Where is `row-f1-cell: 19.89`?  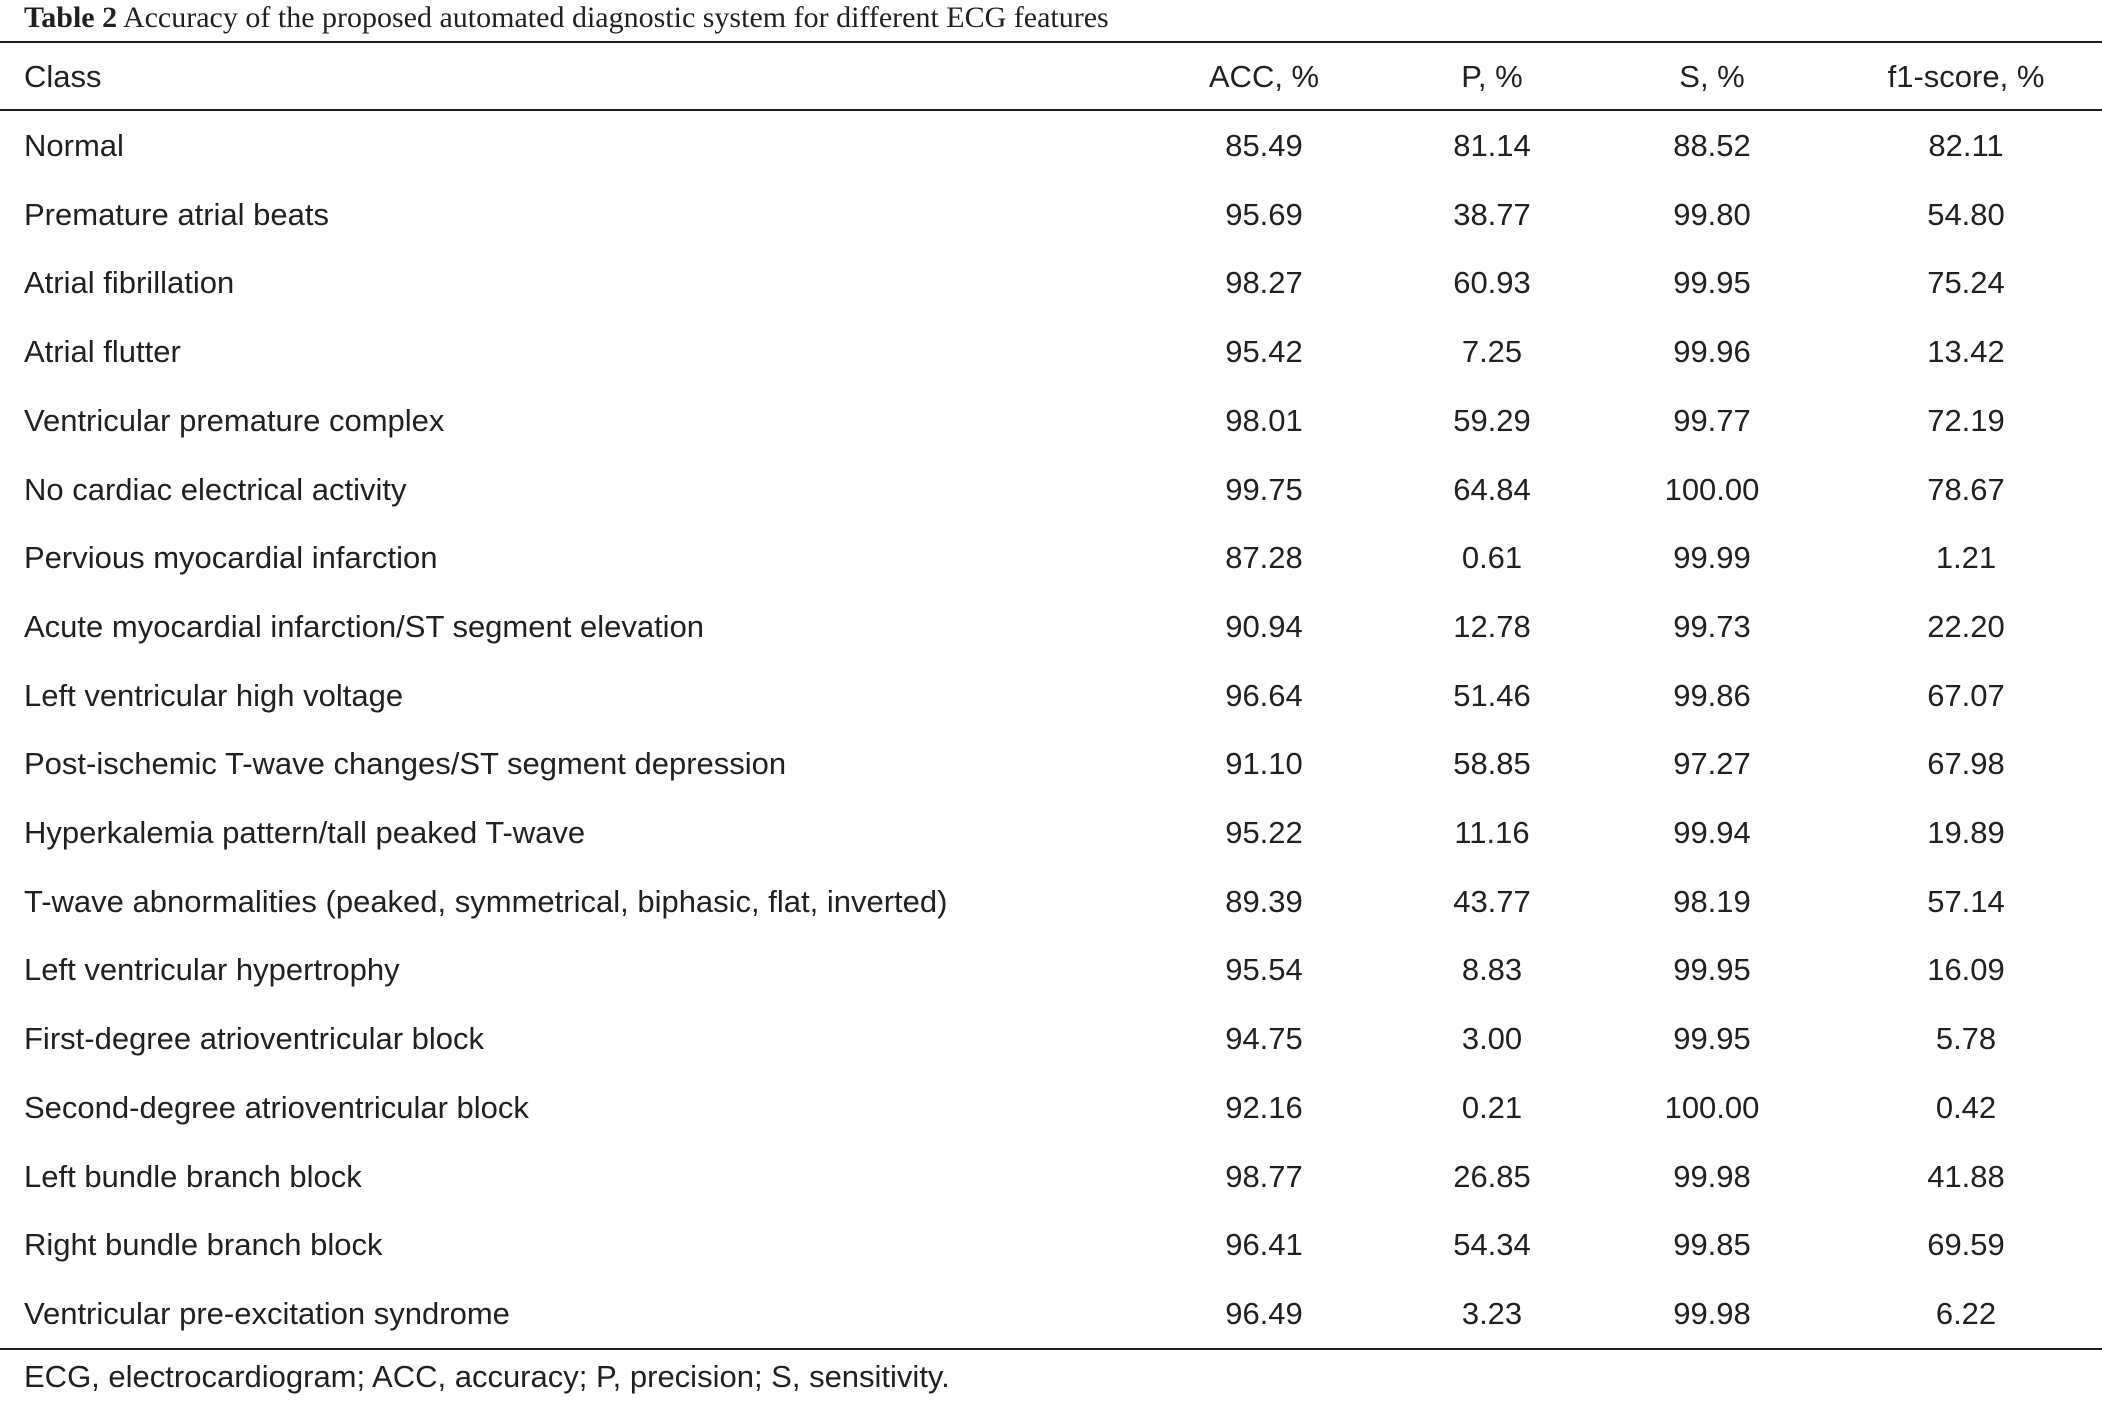 row-f1-cell: 19.89 is located at coordinates (1966, 832).